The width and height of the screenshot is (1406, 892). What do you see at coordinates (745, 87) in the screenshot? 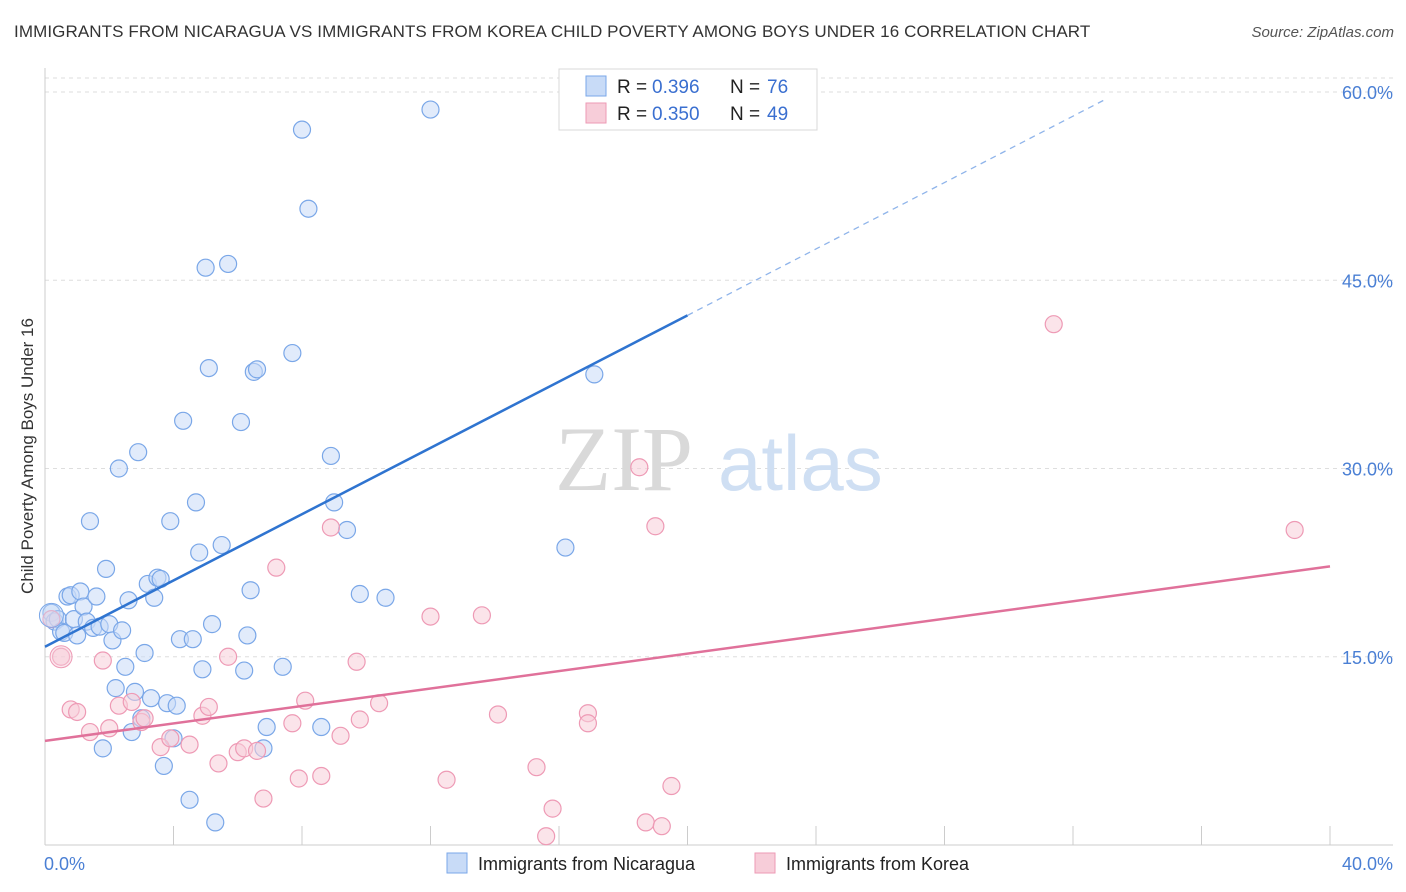
I see `legend-n-label-nicaragua: N =` at bounding box center [745, 87].